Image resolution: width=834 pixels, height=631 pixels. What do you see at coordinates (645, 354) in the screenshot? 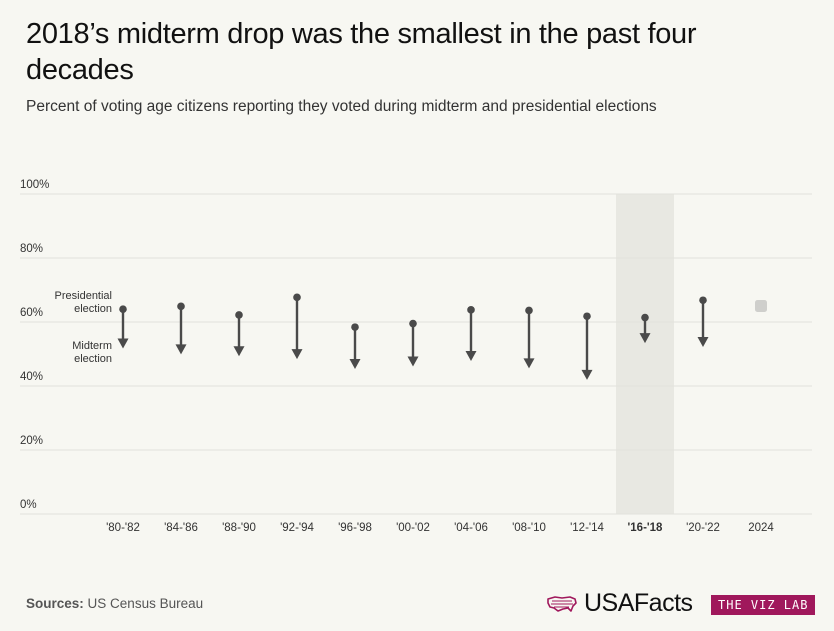
I see `highlight-band` at bounding box center [645, 354].